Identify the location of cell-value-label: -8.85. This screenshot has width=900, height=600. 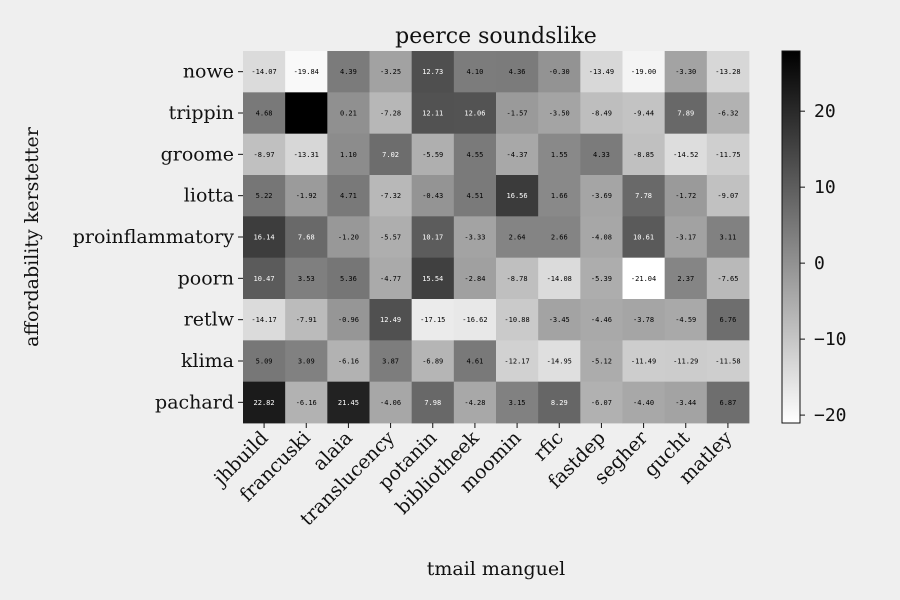
(643, 155).